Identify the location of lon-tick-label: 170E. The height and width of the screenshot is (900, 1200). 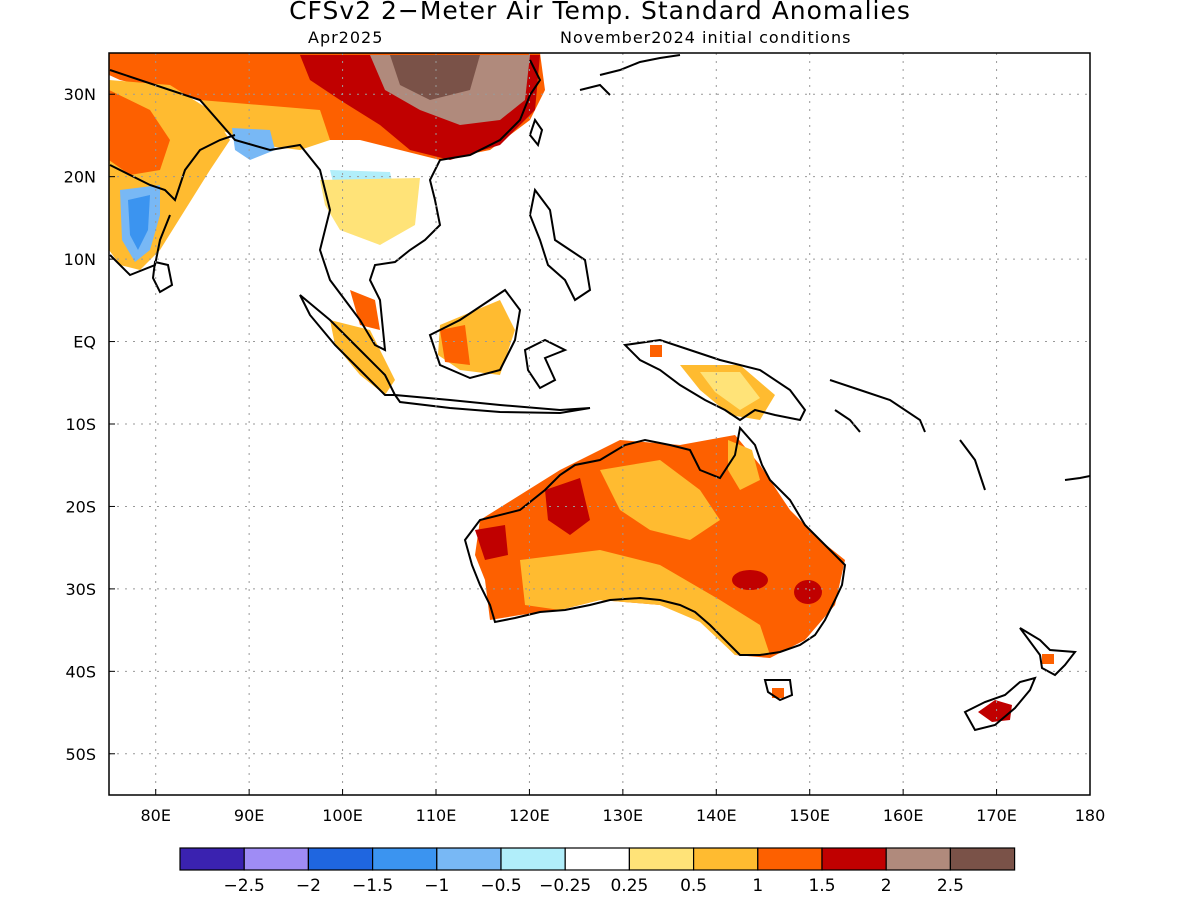
(996, 815).